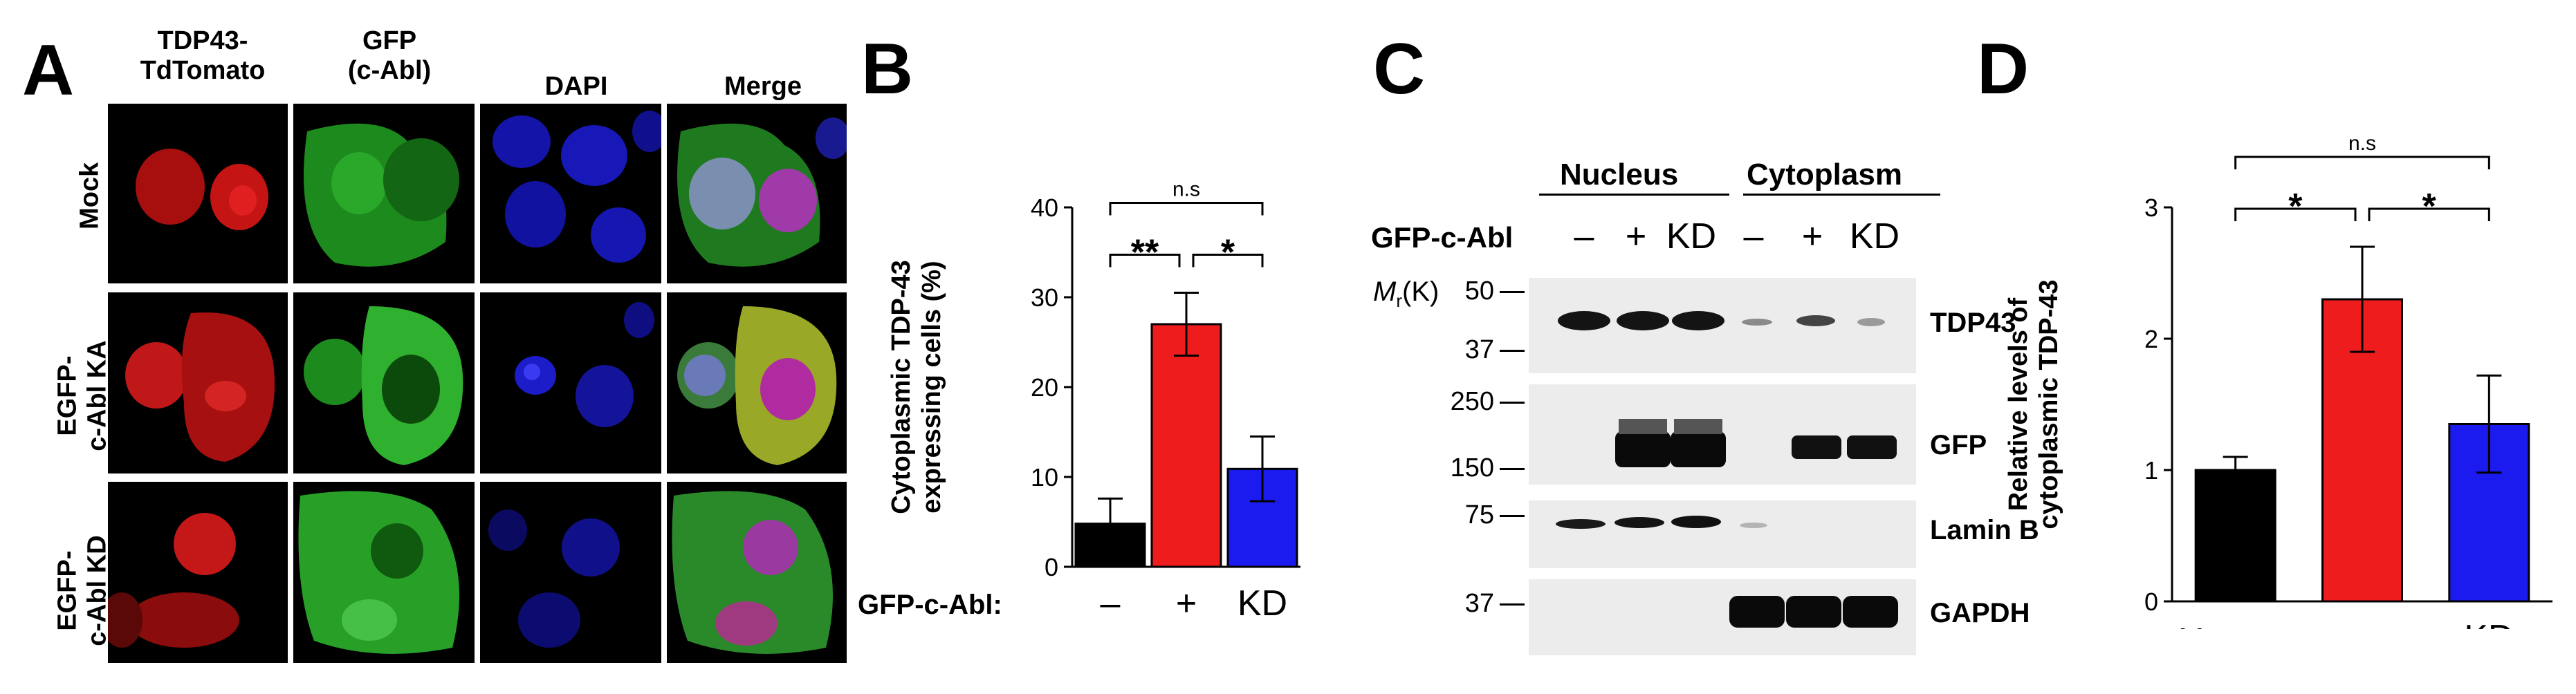 The height and width of the screenshot is (694, 2576). I want to click on y-tick-label: 10, so click(1044, 477).